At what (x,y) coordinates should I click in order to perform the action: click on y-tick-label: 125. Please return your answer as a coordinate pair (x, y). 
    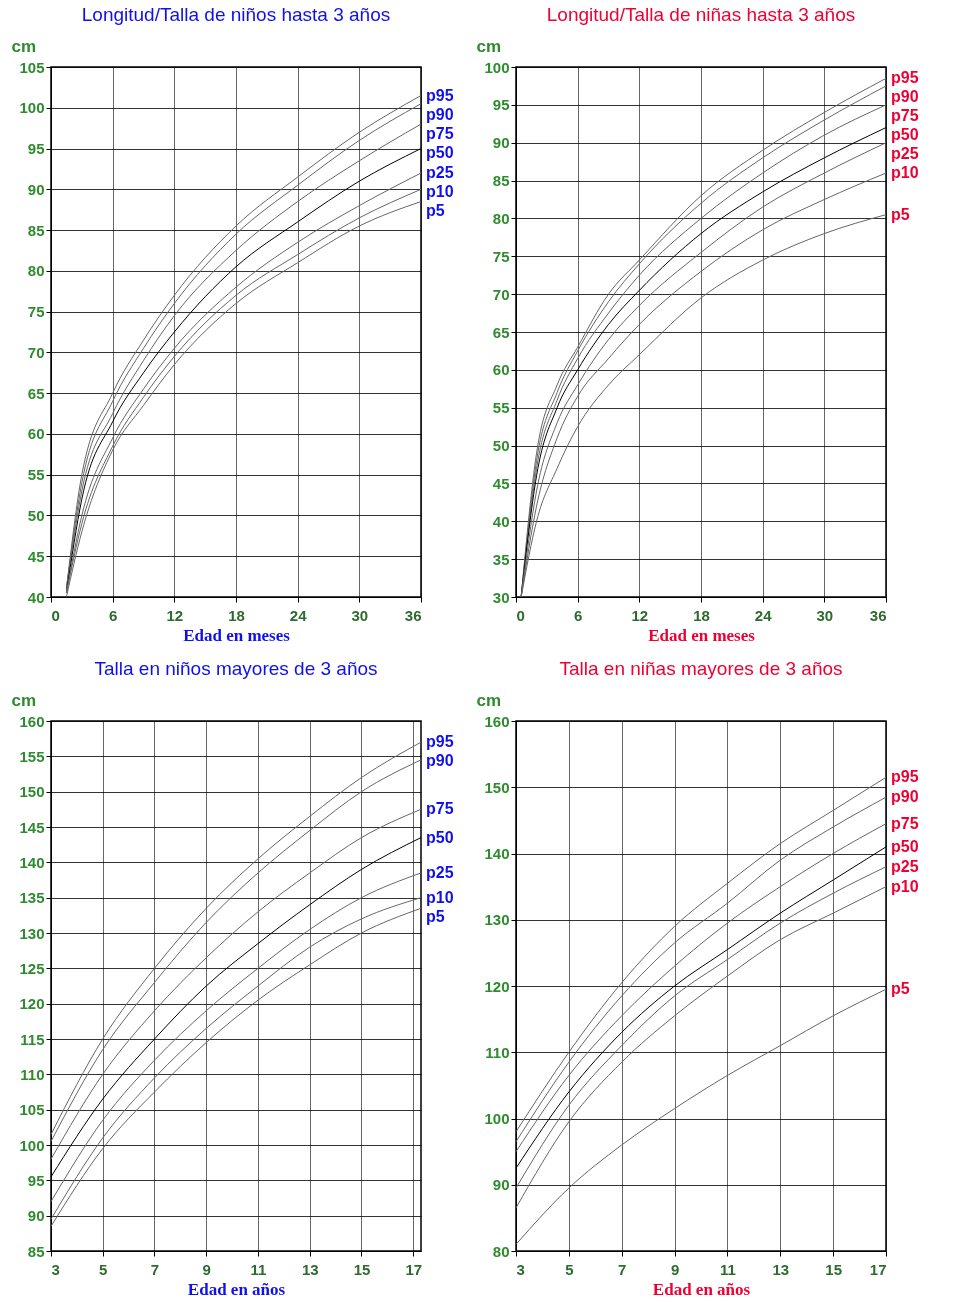
    Looking at the image, I should click on (32, 968).